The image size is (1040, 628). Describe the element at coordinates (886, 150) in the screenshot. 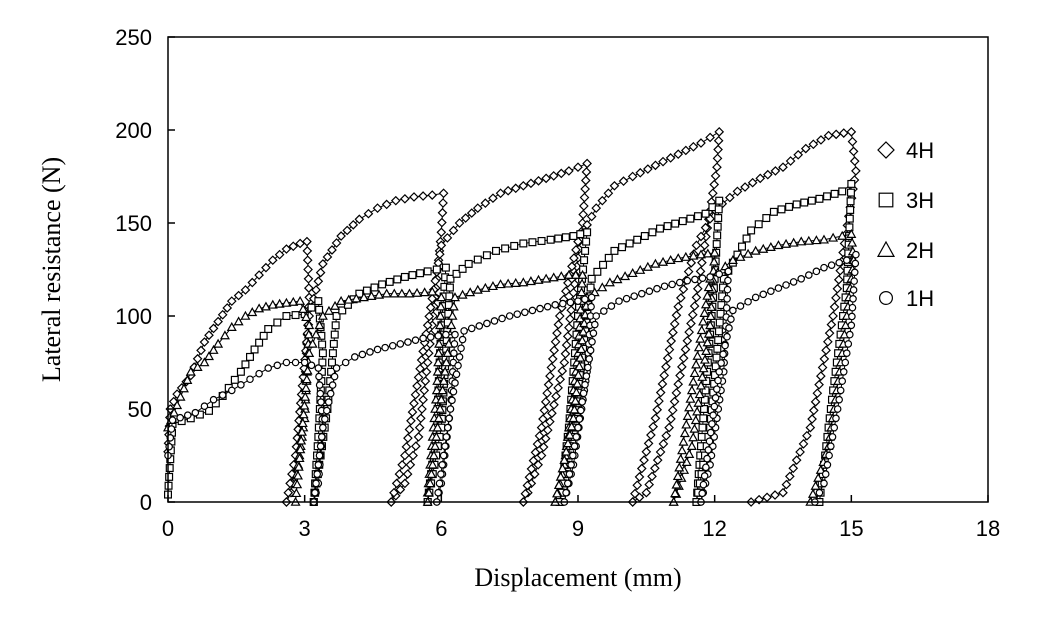

I see `legend-marker-4H` at that location.